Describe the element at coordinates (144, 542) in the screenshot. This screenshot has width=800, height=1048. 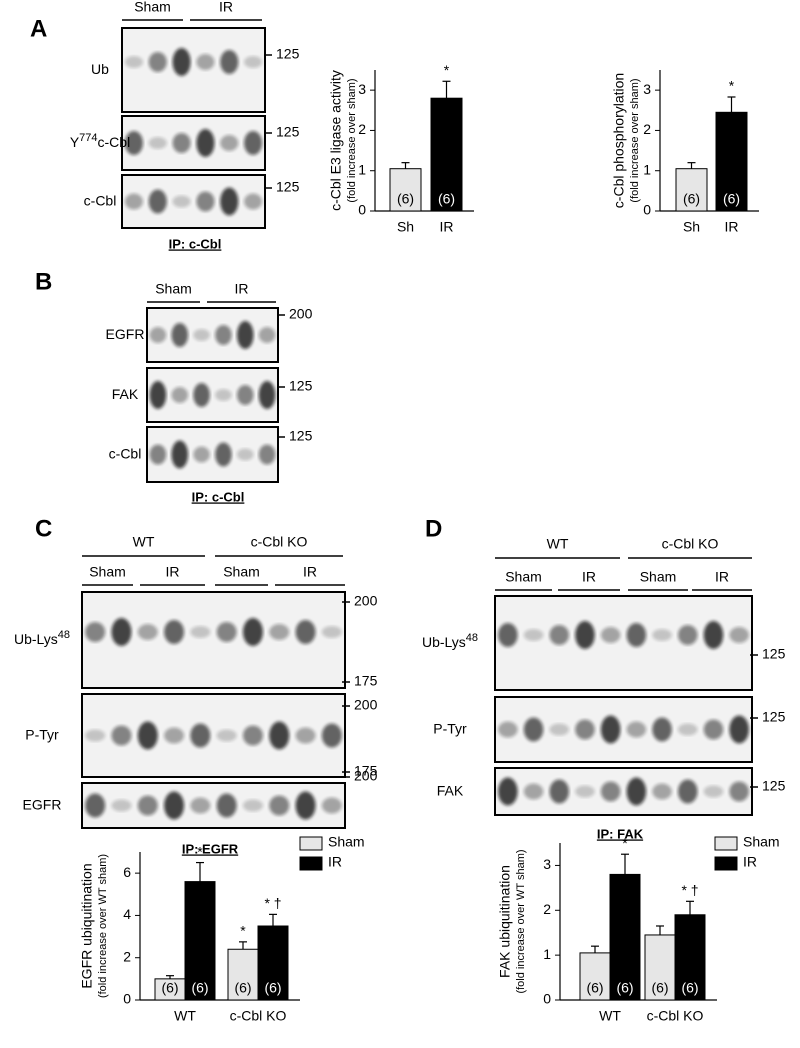
I see `genotype-label: WT` at that location.